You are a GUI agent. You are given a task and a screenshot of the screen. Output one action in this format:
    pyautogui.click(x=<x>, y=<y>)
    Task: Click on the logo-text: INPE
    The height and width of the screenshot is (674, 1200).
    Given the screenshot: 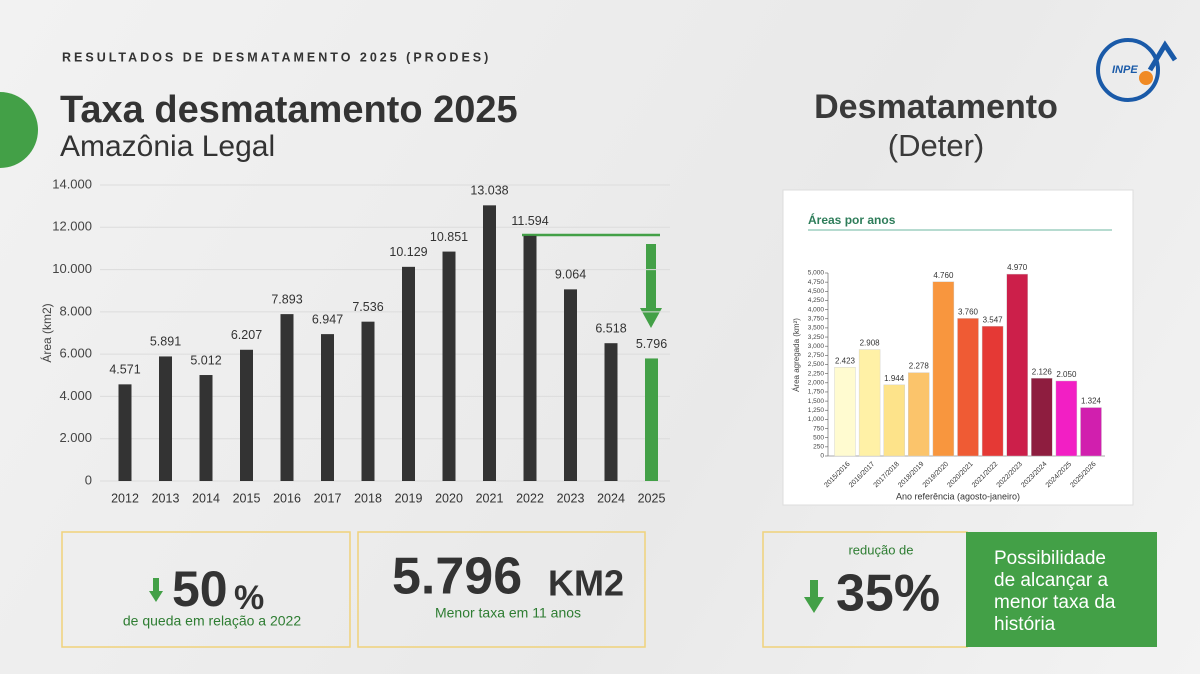 What is the action you would take?
    pyautogui.click(x=1125, y=70)
    